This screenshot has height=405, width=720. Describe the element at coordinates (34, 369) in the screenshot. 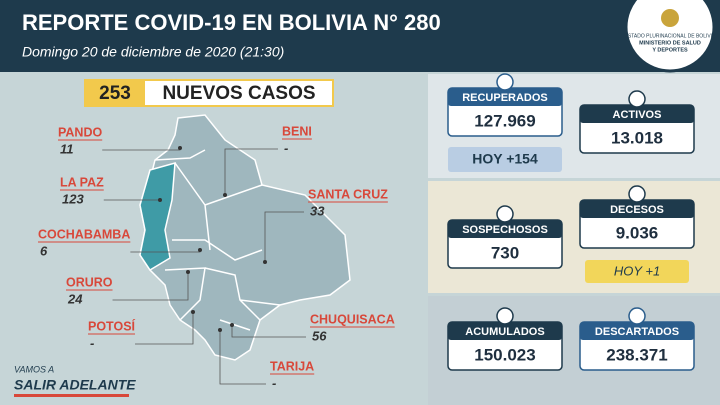

I see `slogan: VAMOS A` at that location.